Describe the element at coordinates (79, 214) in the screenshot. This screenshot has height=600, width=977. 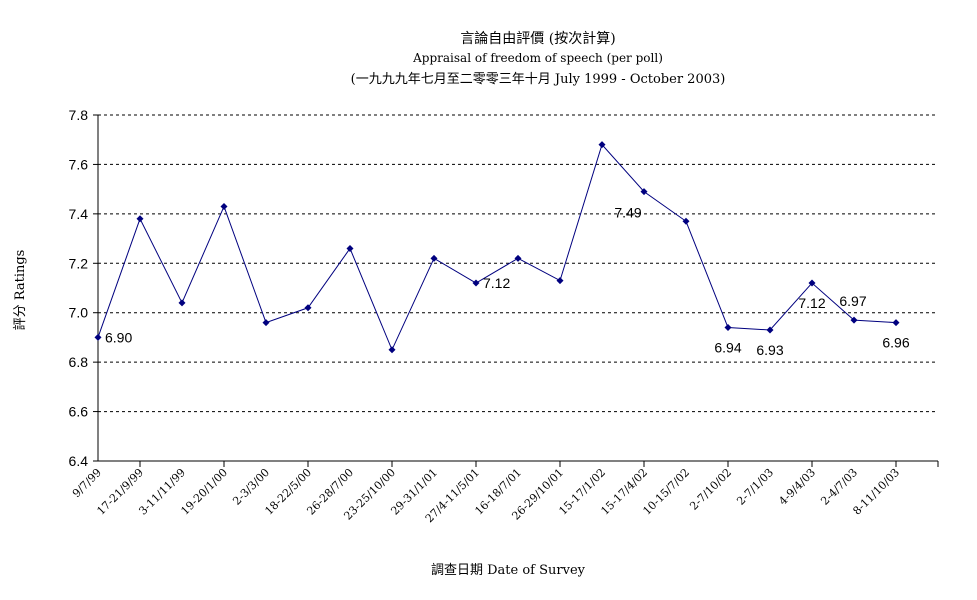
I see `y-tick-label-7.4: 7.4` at that location.